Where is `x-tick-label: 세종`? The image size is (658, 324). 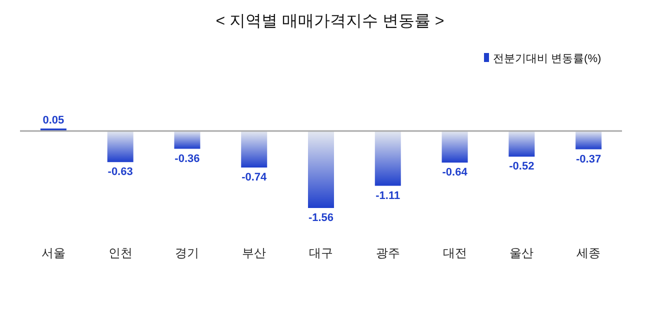
x-tick-label: 세종 is located at coordinates (588, 253).